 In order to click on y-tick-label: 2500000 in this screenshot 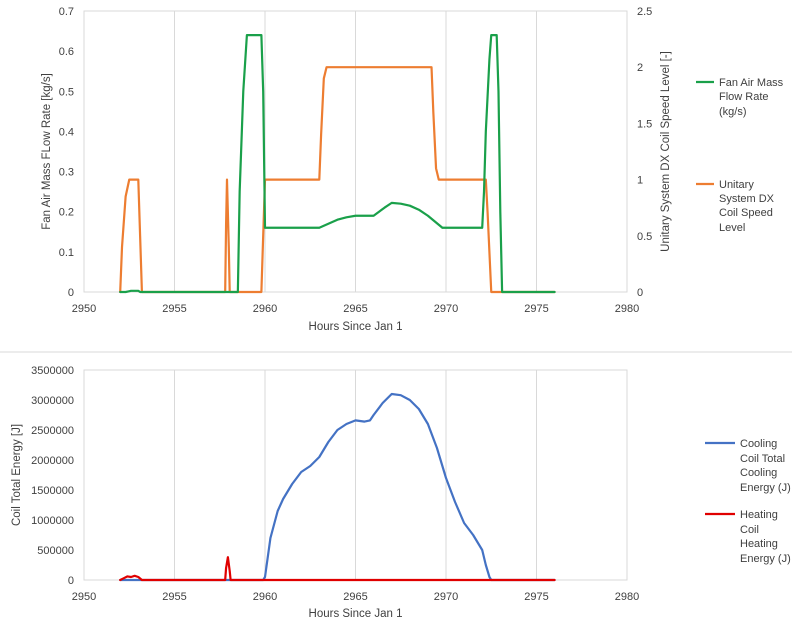, I will do `click(52, 431)`.